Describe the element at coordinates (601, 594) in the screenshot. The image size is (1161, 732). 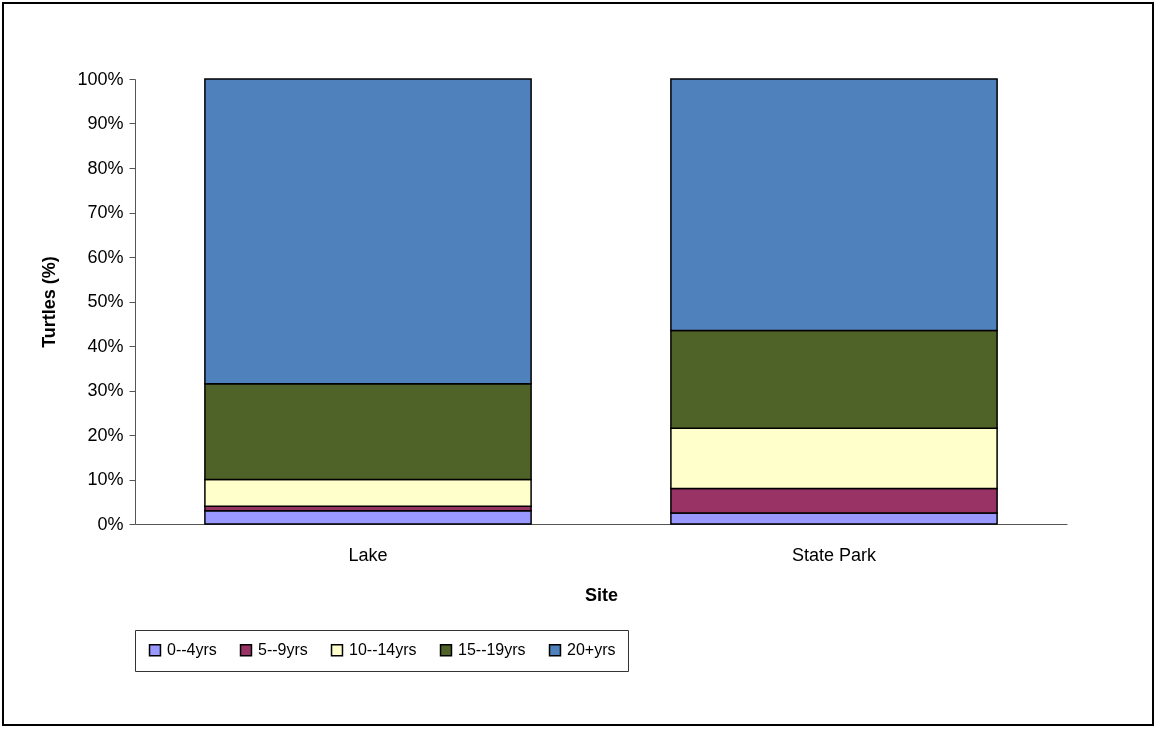
I see `x-axis-title: Site` at that location.